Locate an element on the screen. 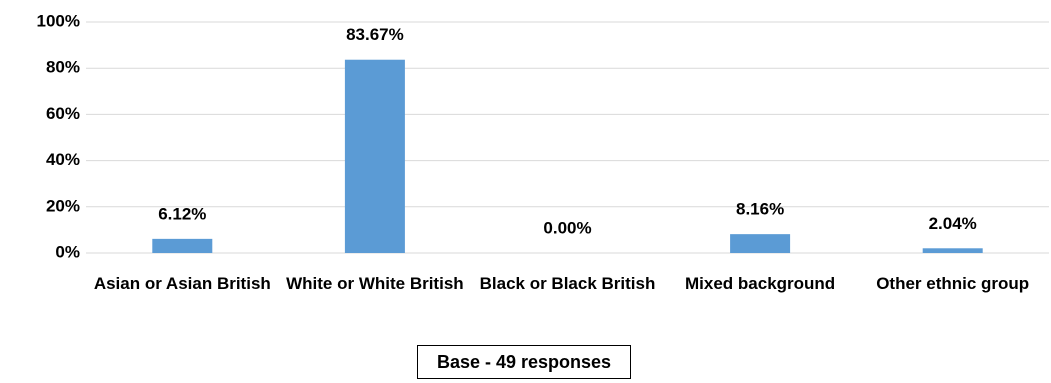  annotation: Base - 49 responses is located at coordinates (524, 362).